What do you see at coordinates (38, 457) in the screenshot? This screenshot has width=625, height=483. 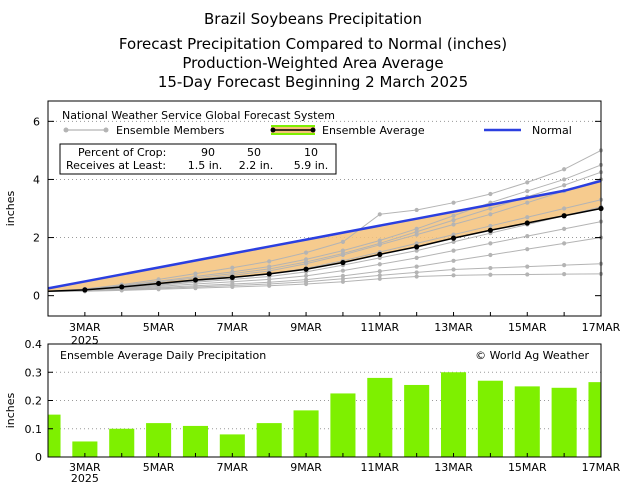 I see `bottom-ytick-label-0: 0` at bounding box center [38, 457].